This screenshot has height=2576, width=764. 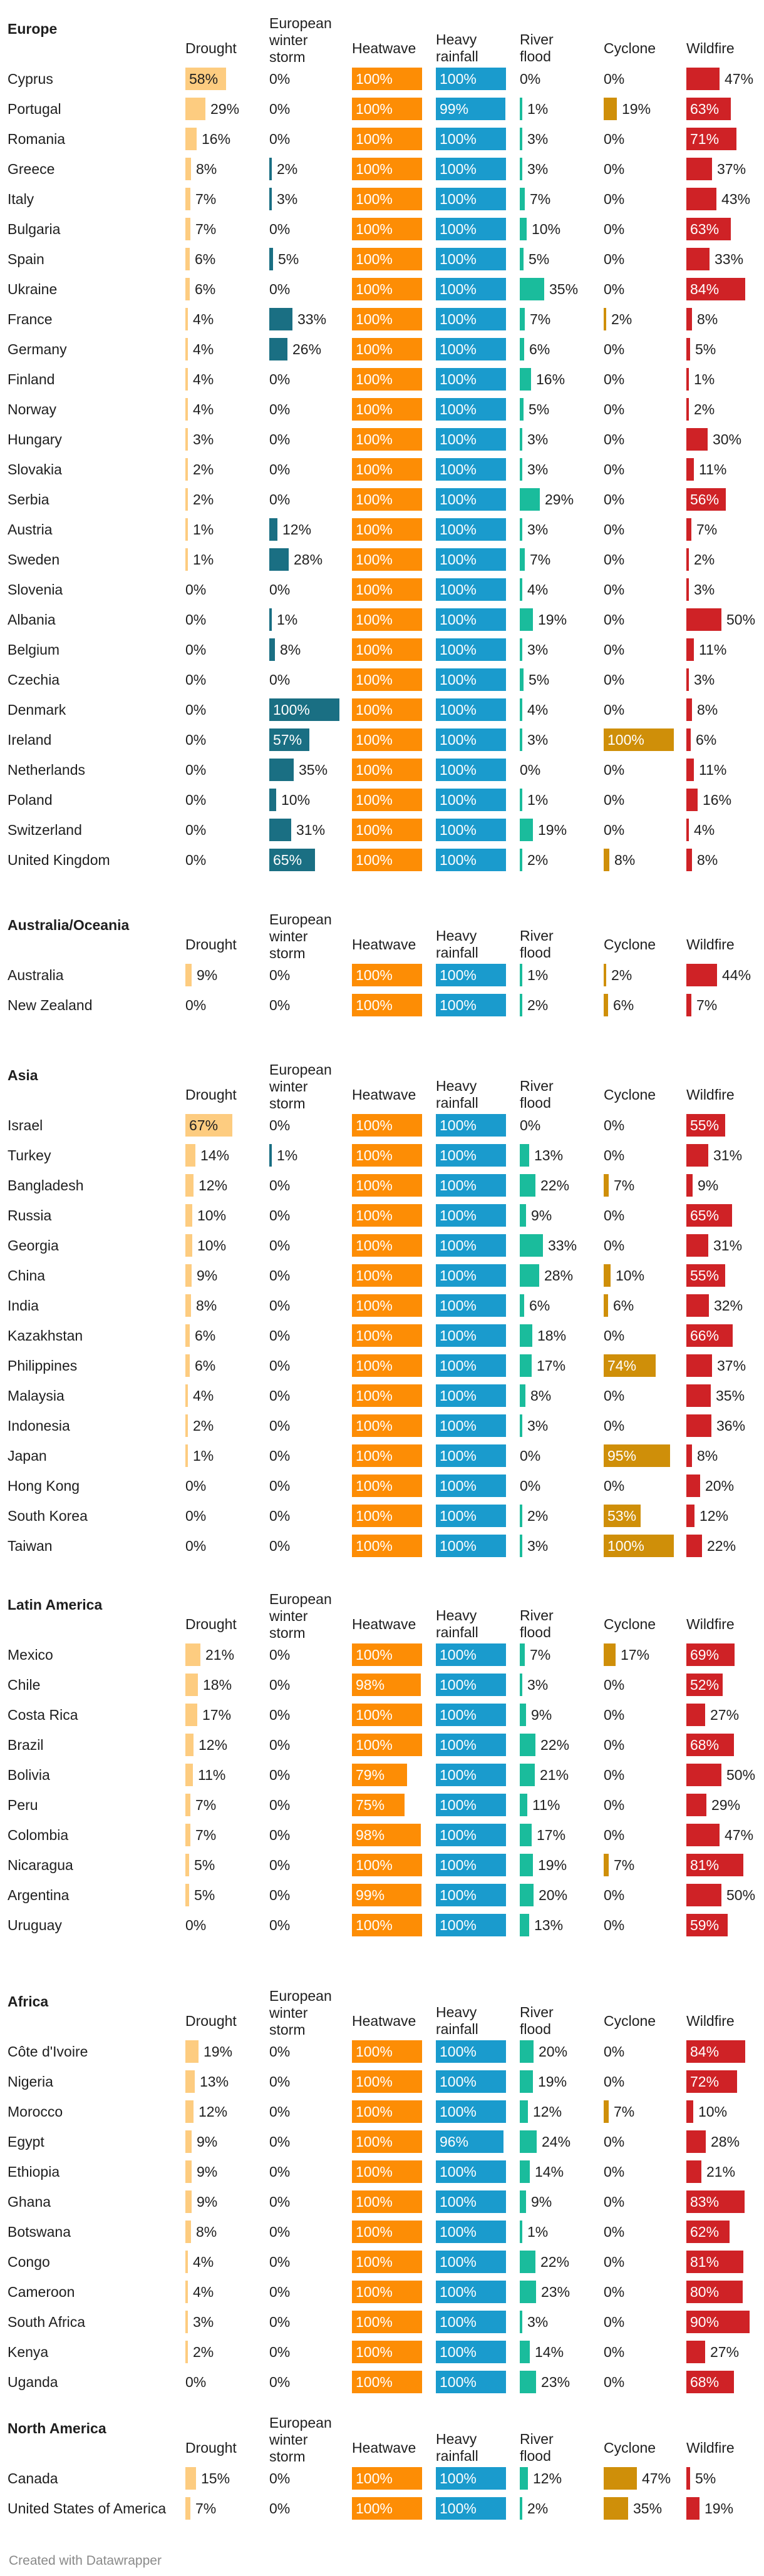 What do you see at coordinates (457, 1623) in the screenshot?
I see `column-header: Heavy rainfall` at bounding box center [457, 1623].